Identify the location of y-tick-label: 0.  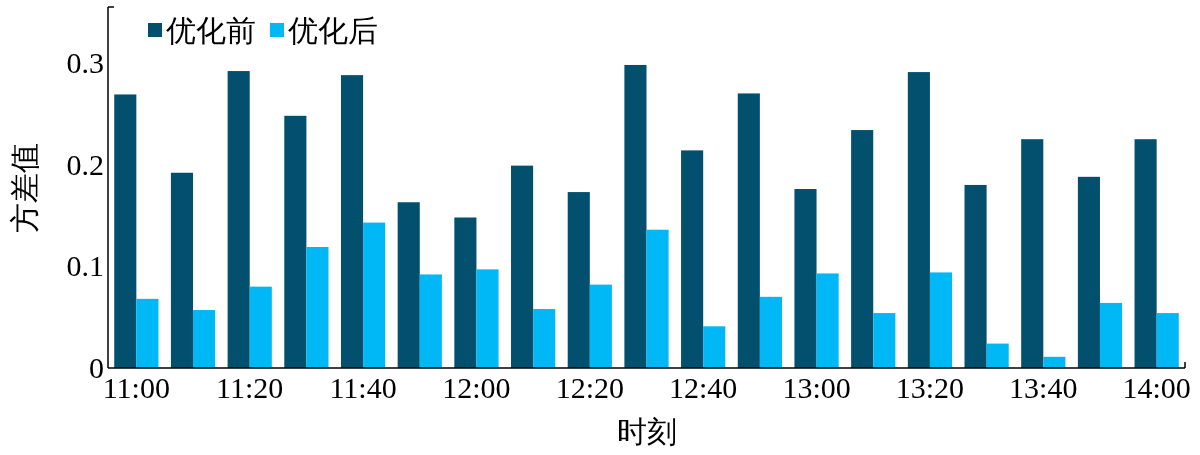
(96, 367).